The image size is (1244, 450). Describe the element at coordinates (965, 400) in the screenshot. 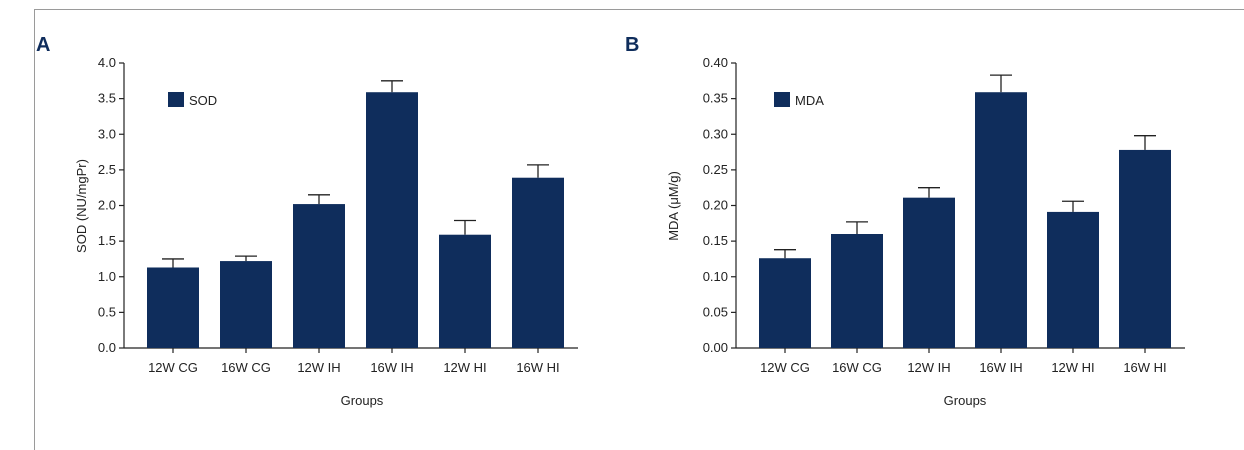

I see `x-axis-title-b: Groups` at that location.